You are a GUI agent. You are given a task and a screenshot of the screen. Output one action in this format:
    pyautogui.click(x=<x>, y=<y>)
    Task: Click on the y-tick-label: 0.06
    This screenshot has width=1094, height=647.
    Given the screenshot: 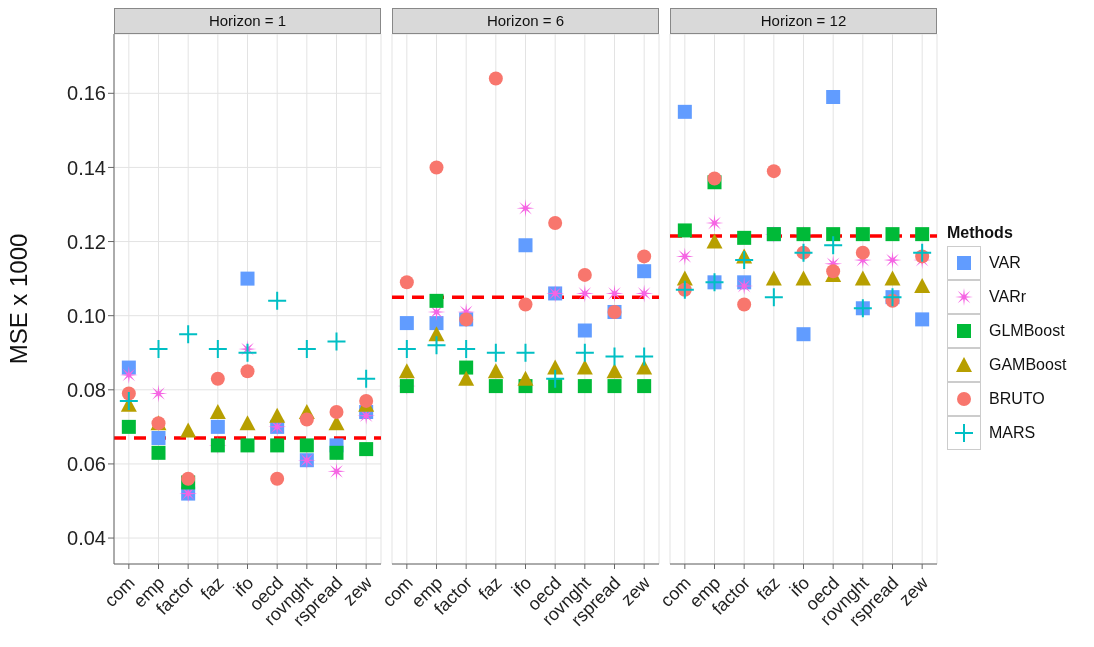 What is the action you would take?
    pyautogui.click(x=86, y=464)
    